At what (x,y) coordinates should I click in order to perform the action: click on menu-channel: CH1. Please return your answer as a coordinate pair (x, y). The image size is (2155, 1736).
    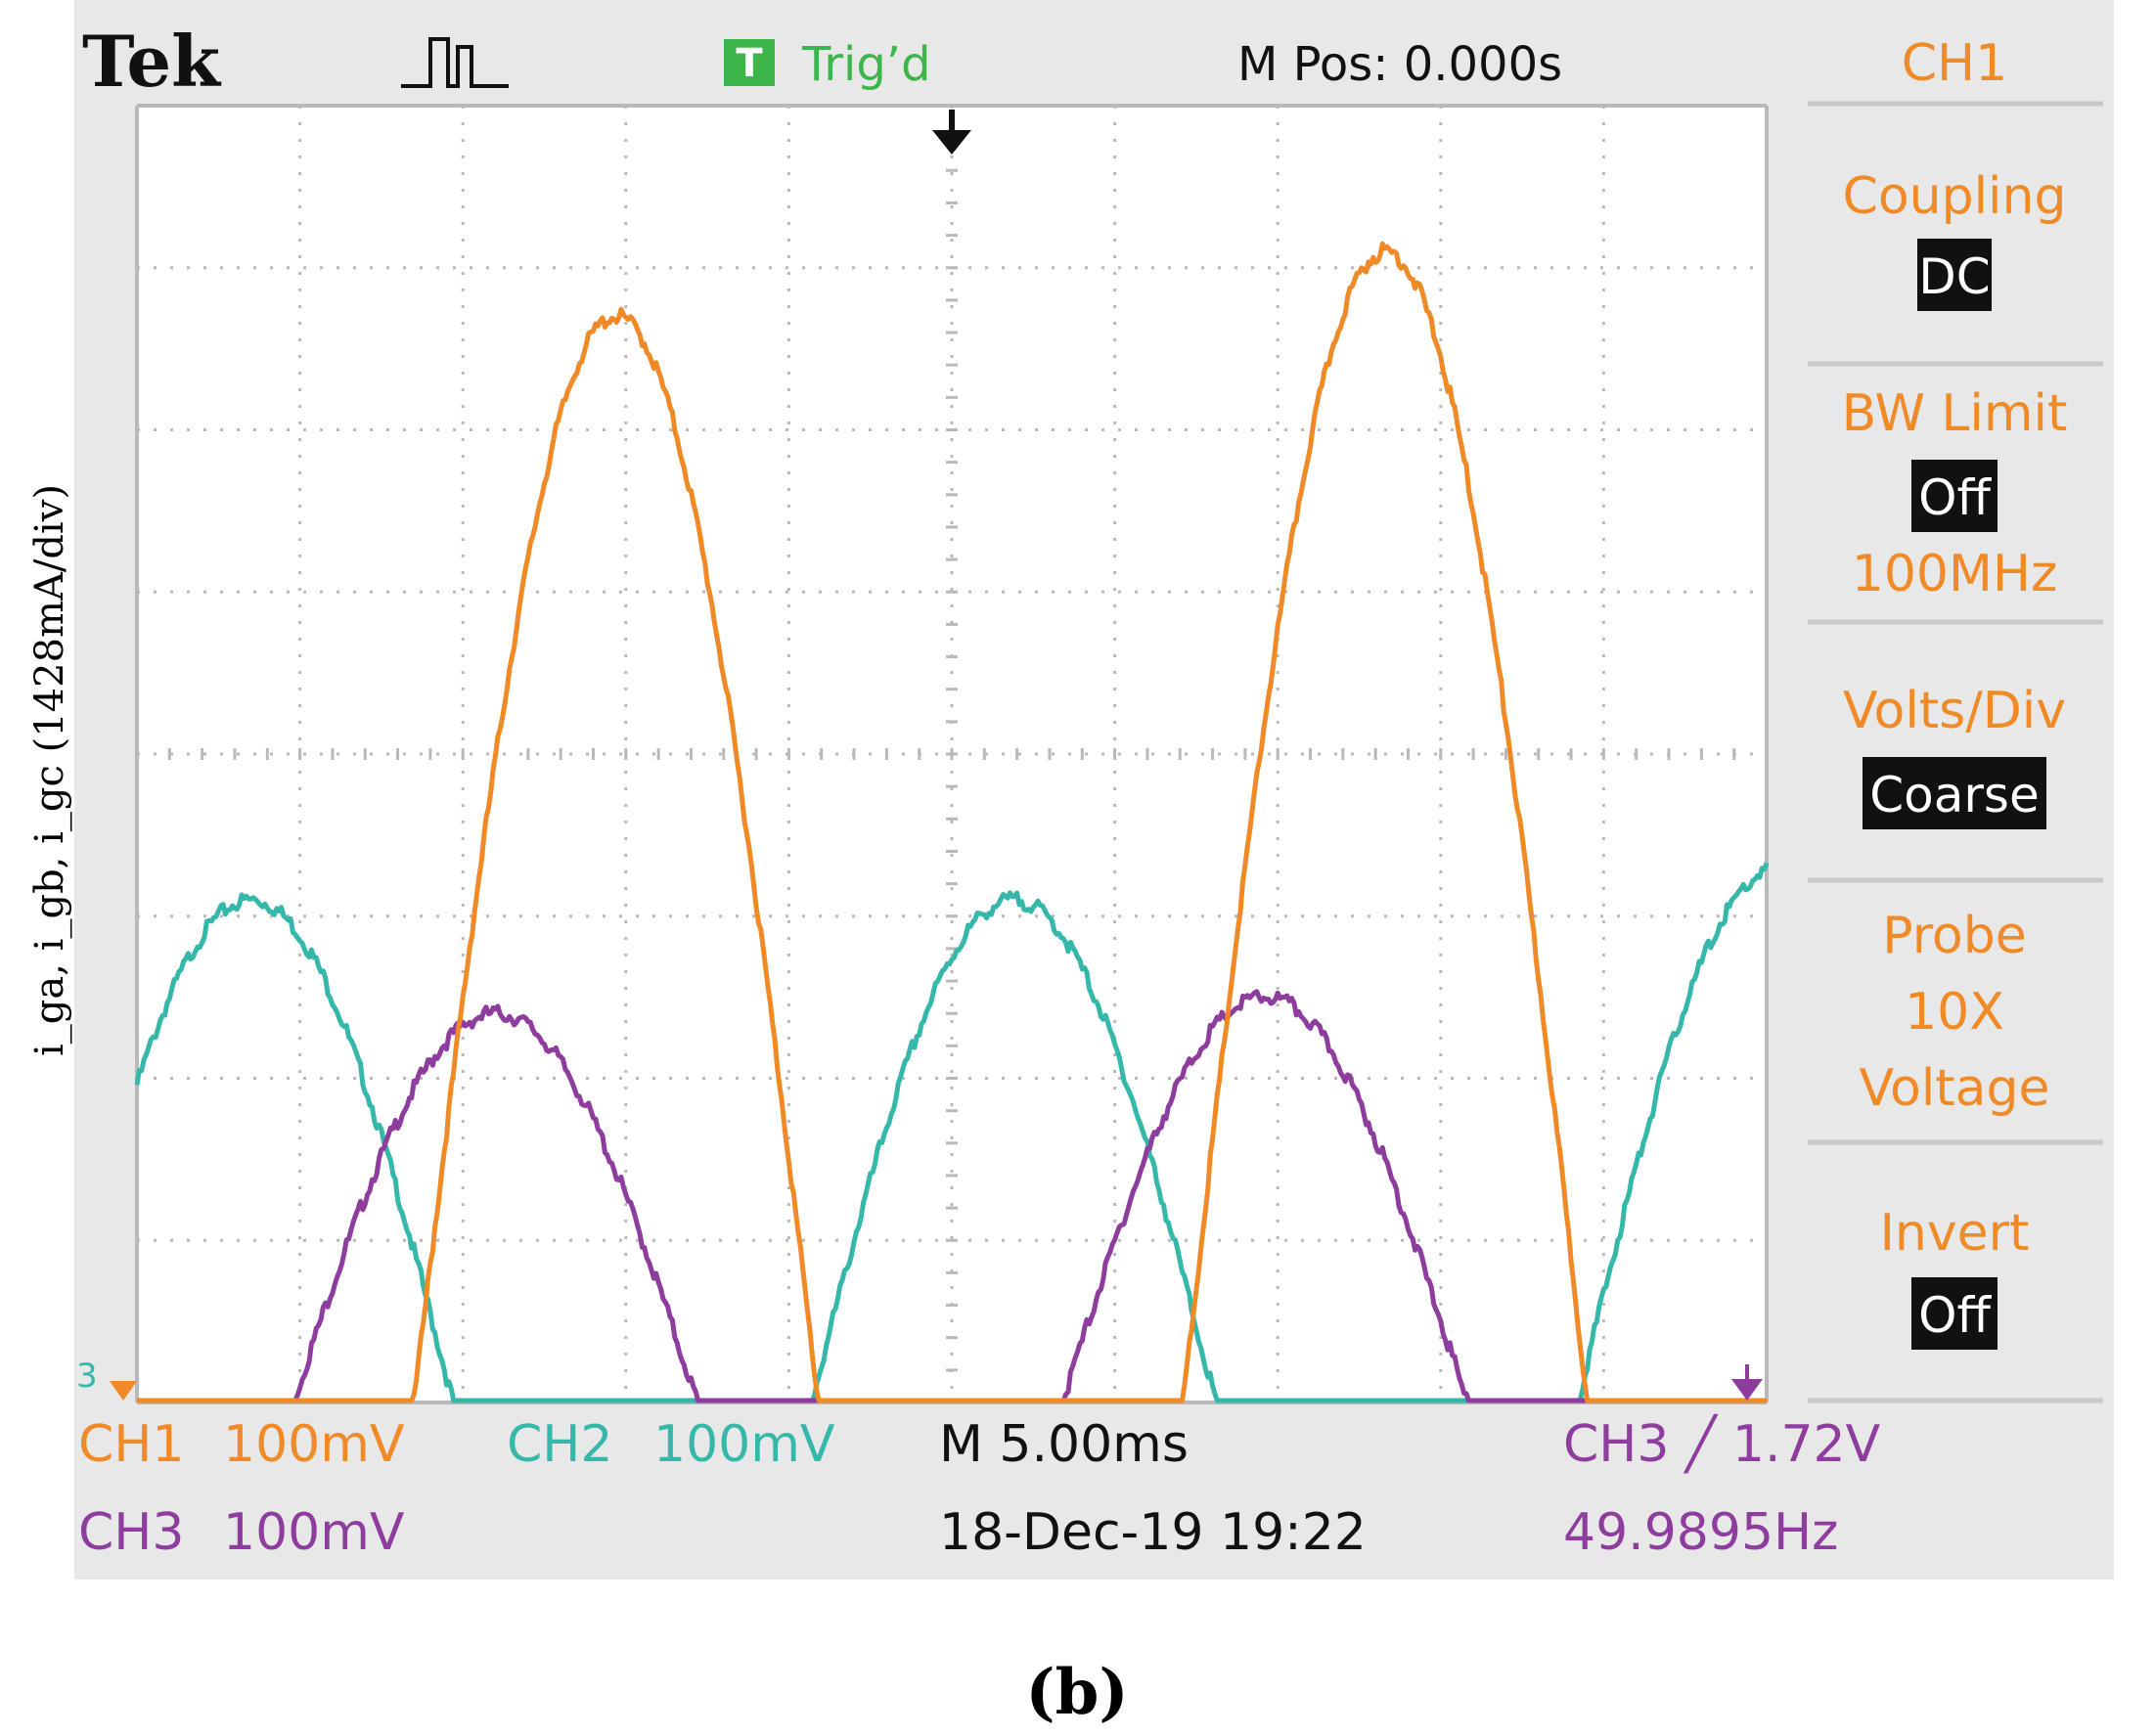
    Looking at the image, I should click on (1955, 64).